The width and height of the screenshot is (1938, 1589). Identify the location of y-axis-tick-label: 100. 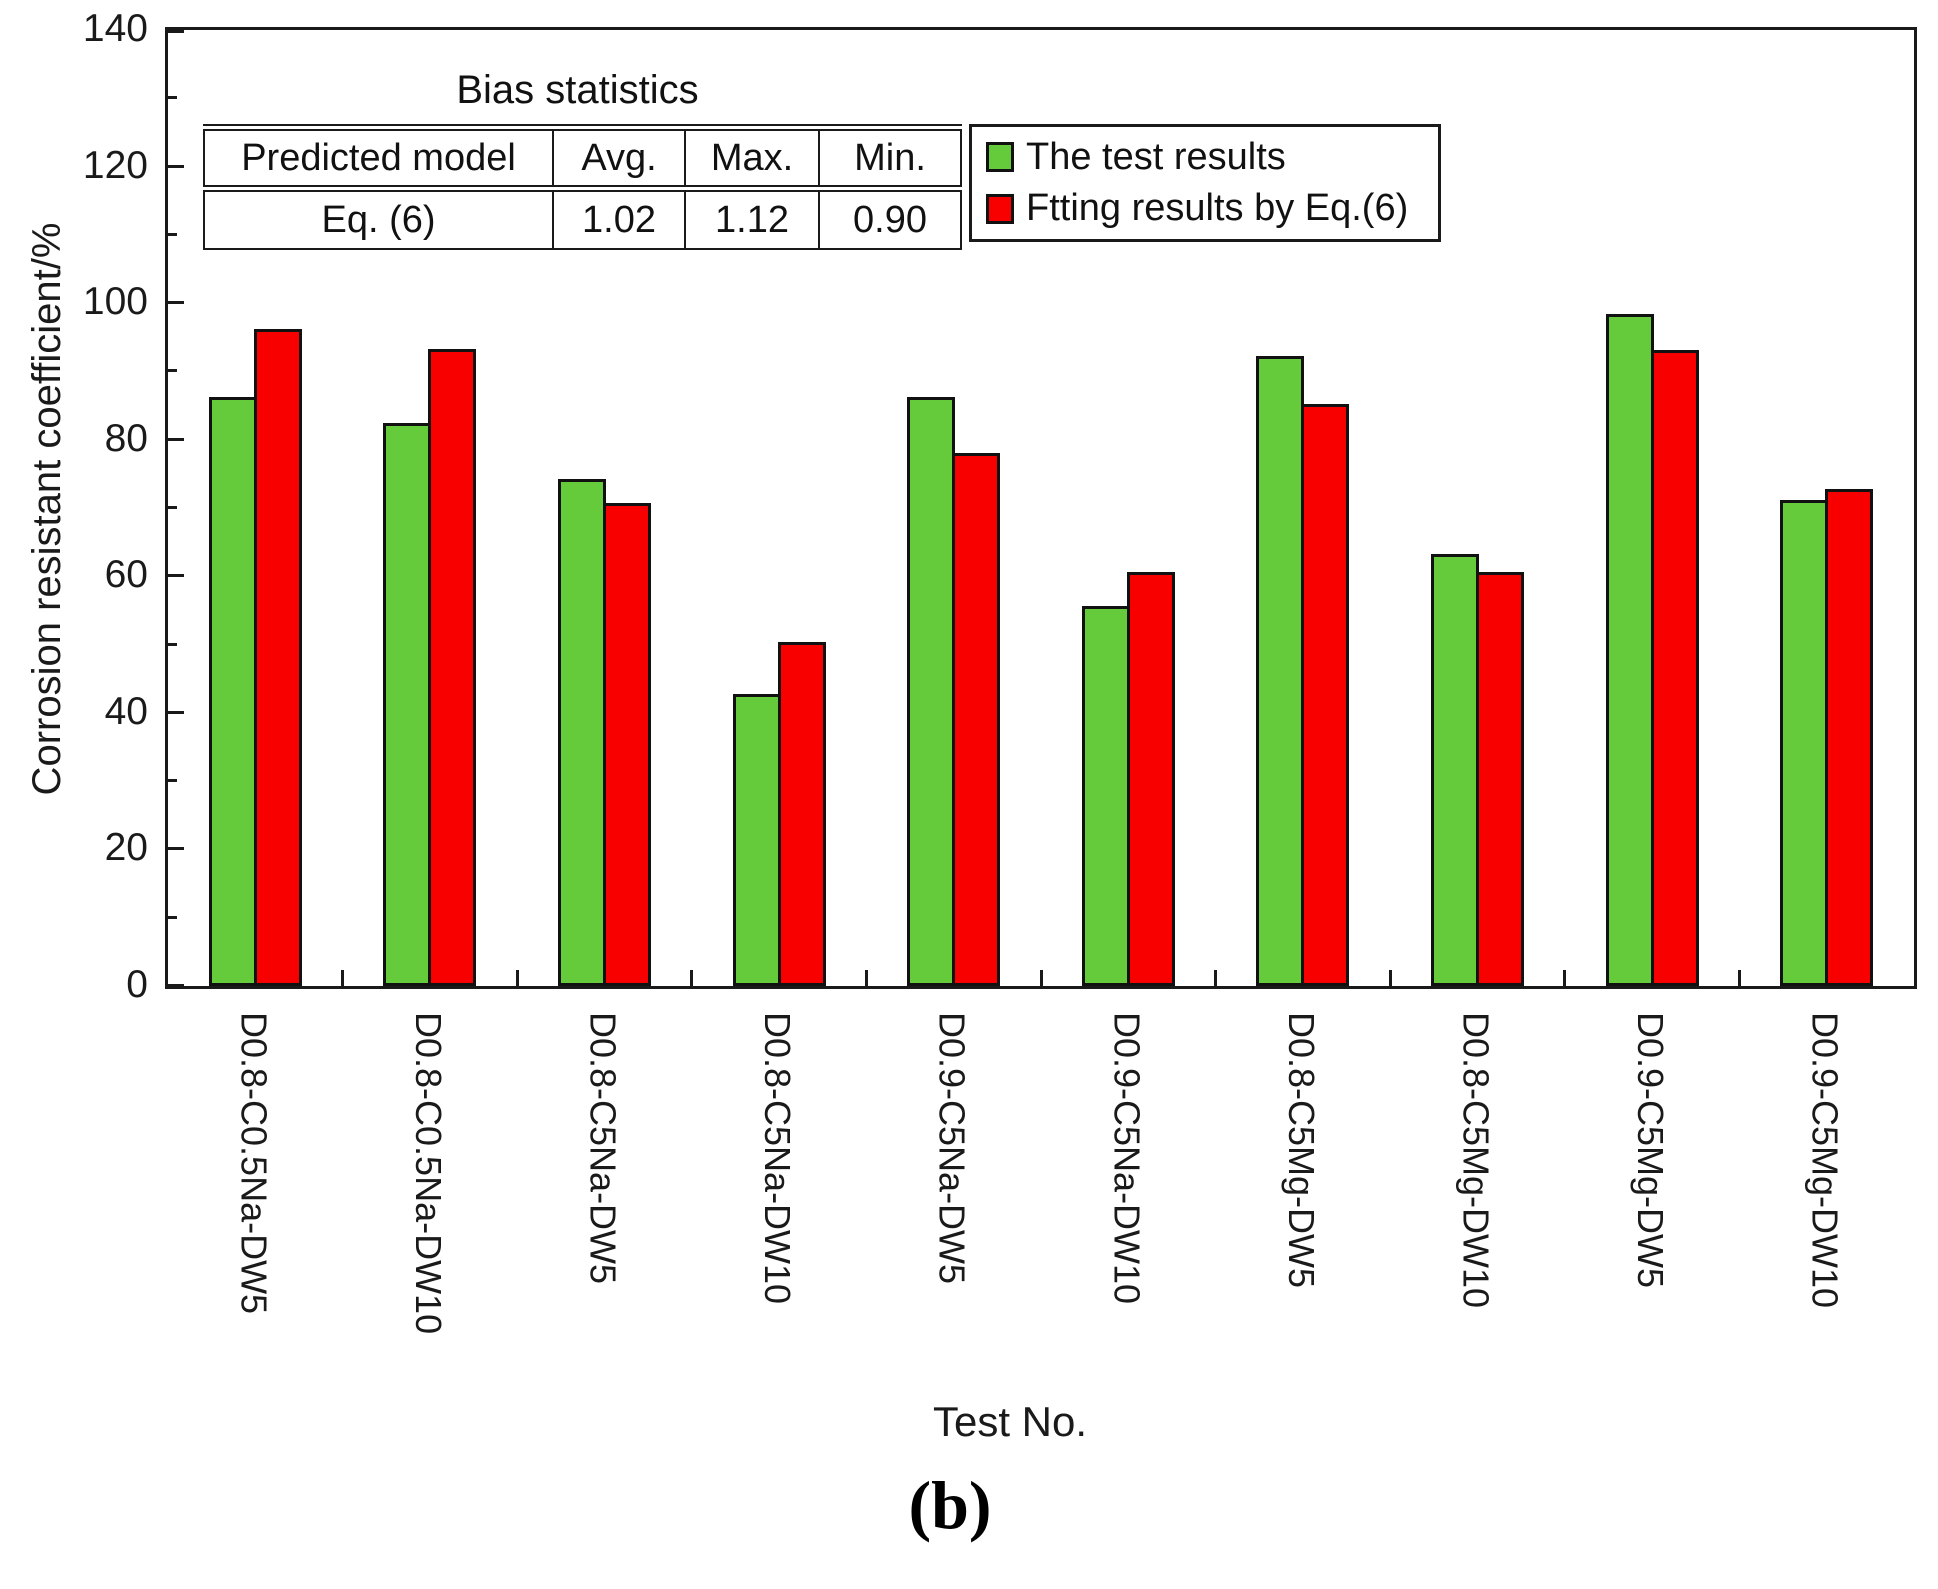
(115, 302).